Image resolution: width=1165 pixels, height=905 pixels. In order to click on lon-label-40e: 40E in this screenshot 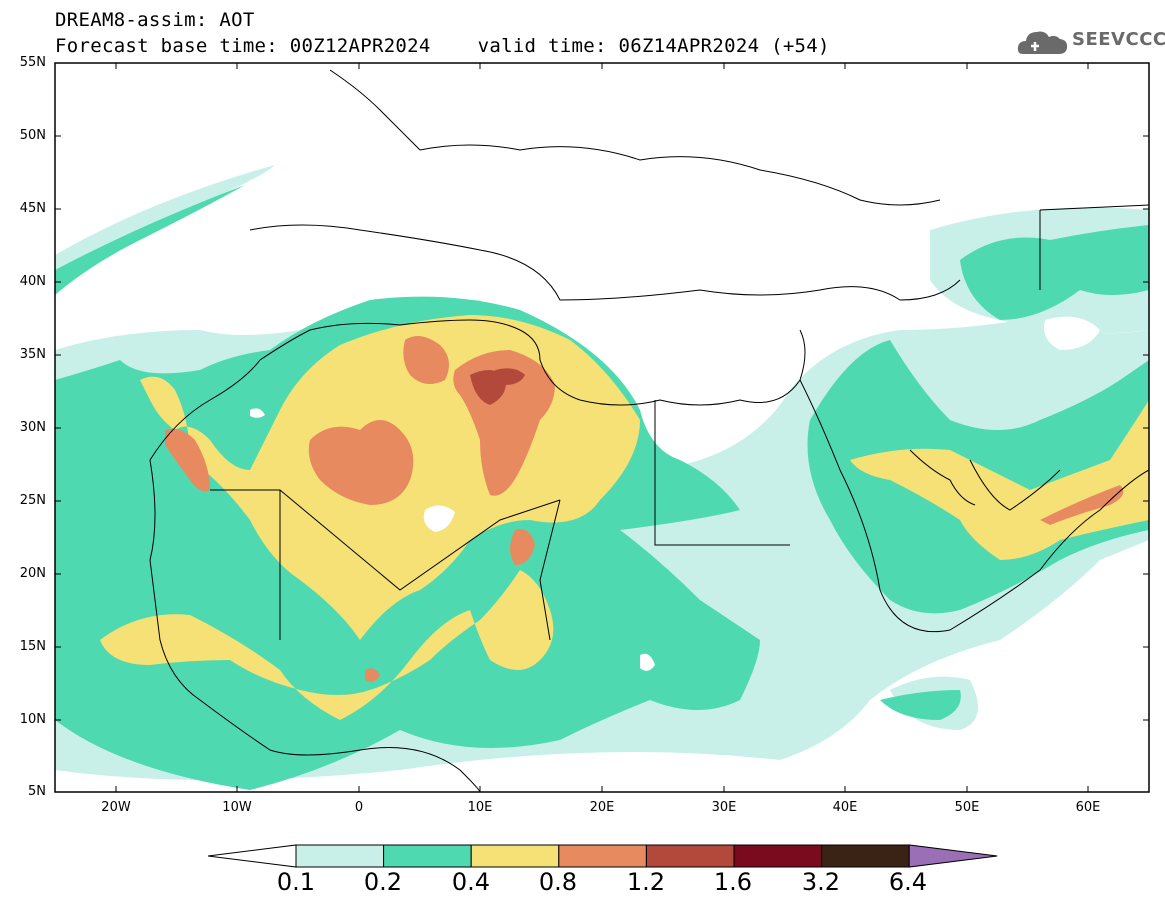, I will do `click(845, 807)`.